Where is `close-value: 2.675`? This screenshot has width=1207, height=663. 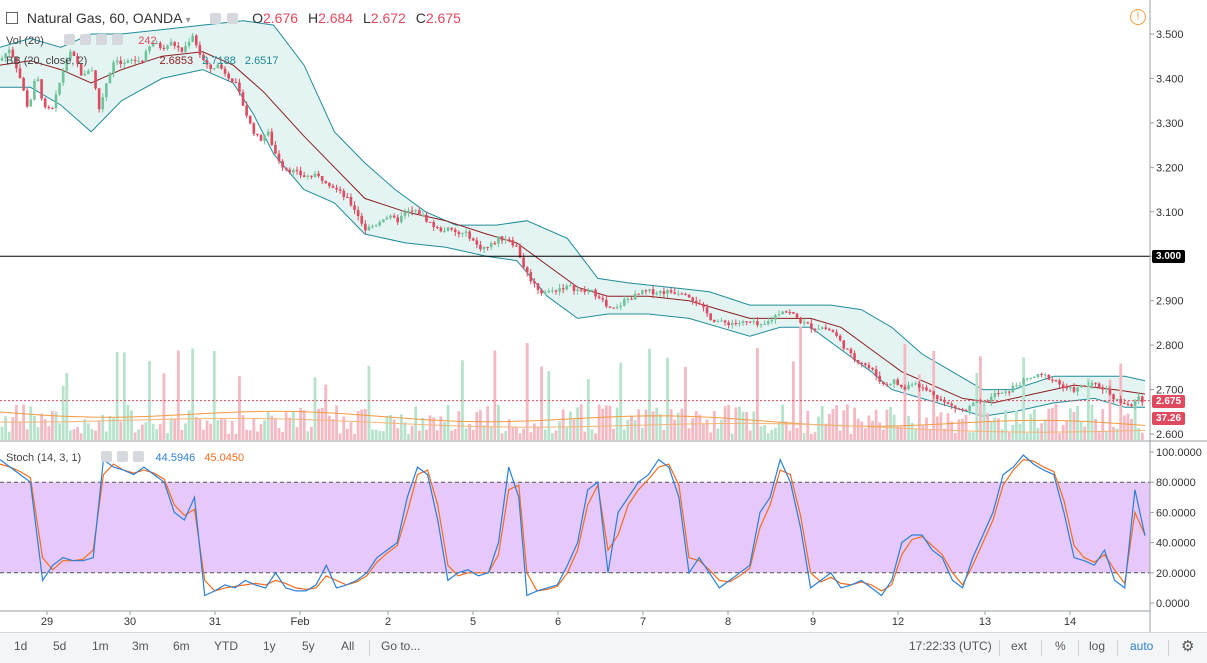
close-value: 2.675 is located at coordinates (443, 18).